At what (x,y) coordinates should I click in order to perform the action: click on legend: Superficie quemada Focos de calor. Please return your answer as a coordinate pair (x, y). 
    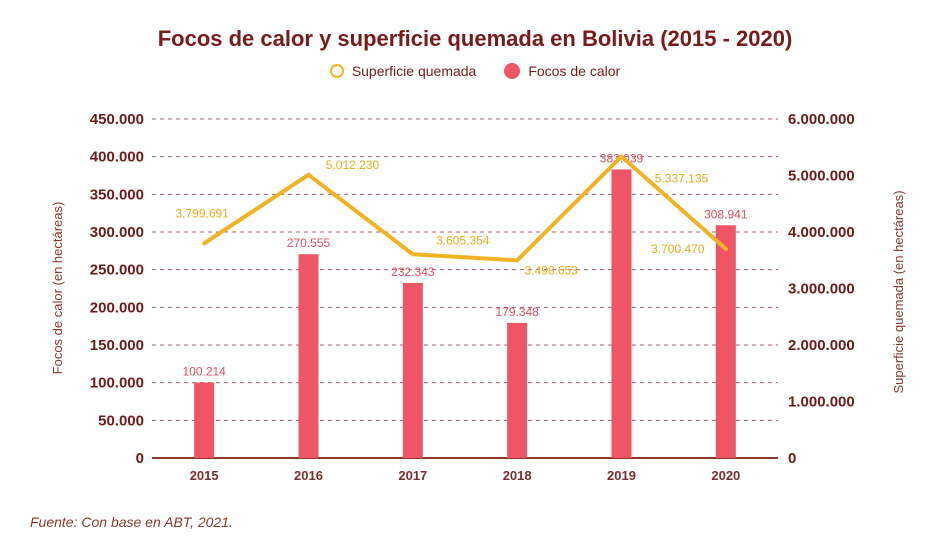
    Looking at the image, I should click on (475, 71).